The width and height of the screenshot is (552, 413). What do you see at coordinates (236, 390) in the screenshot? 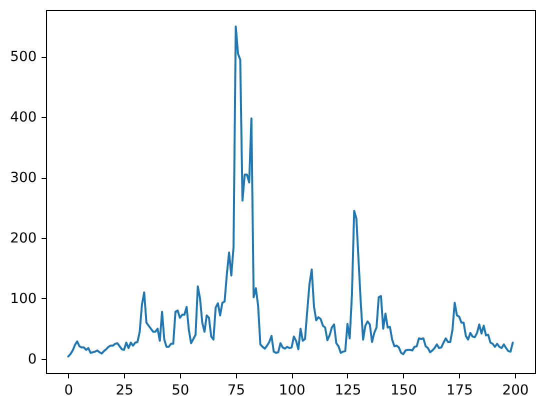
I see `x-tick-label: 75` at bounding box center [236, 390].